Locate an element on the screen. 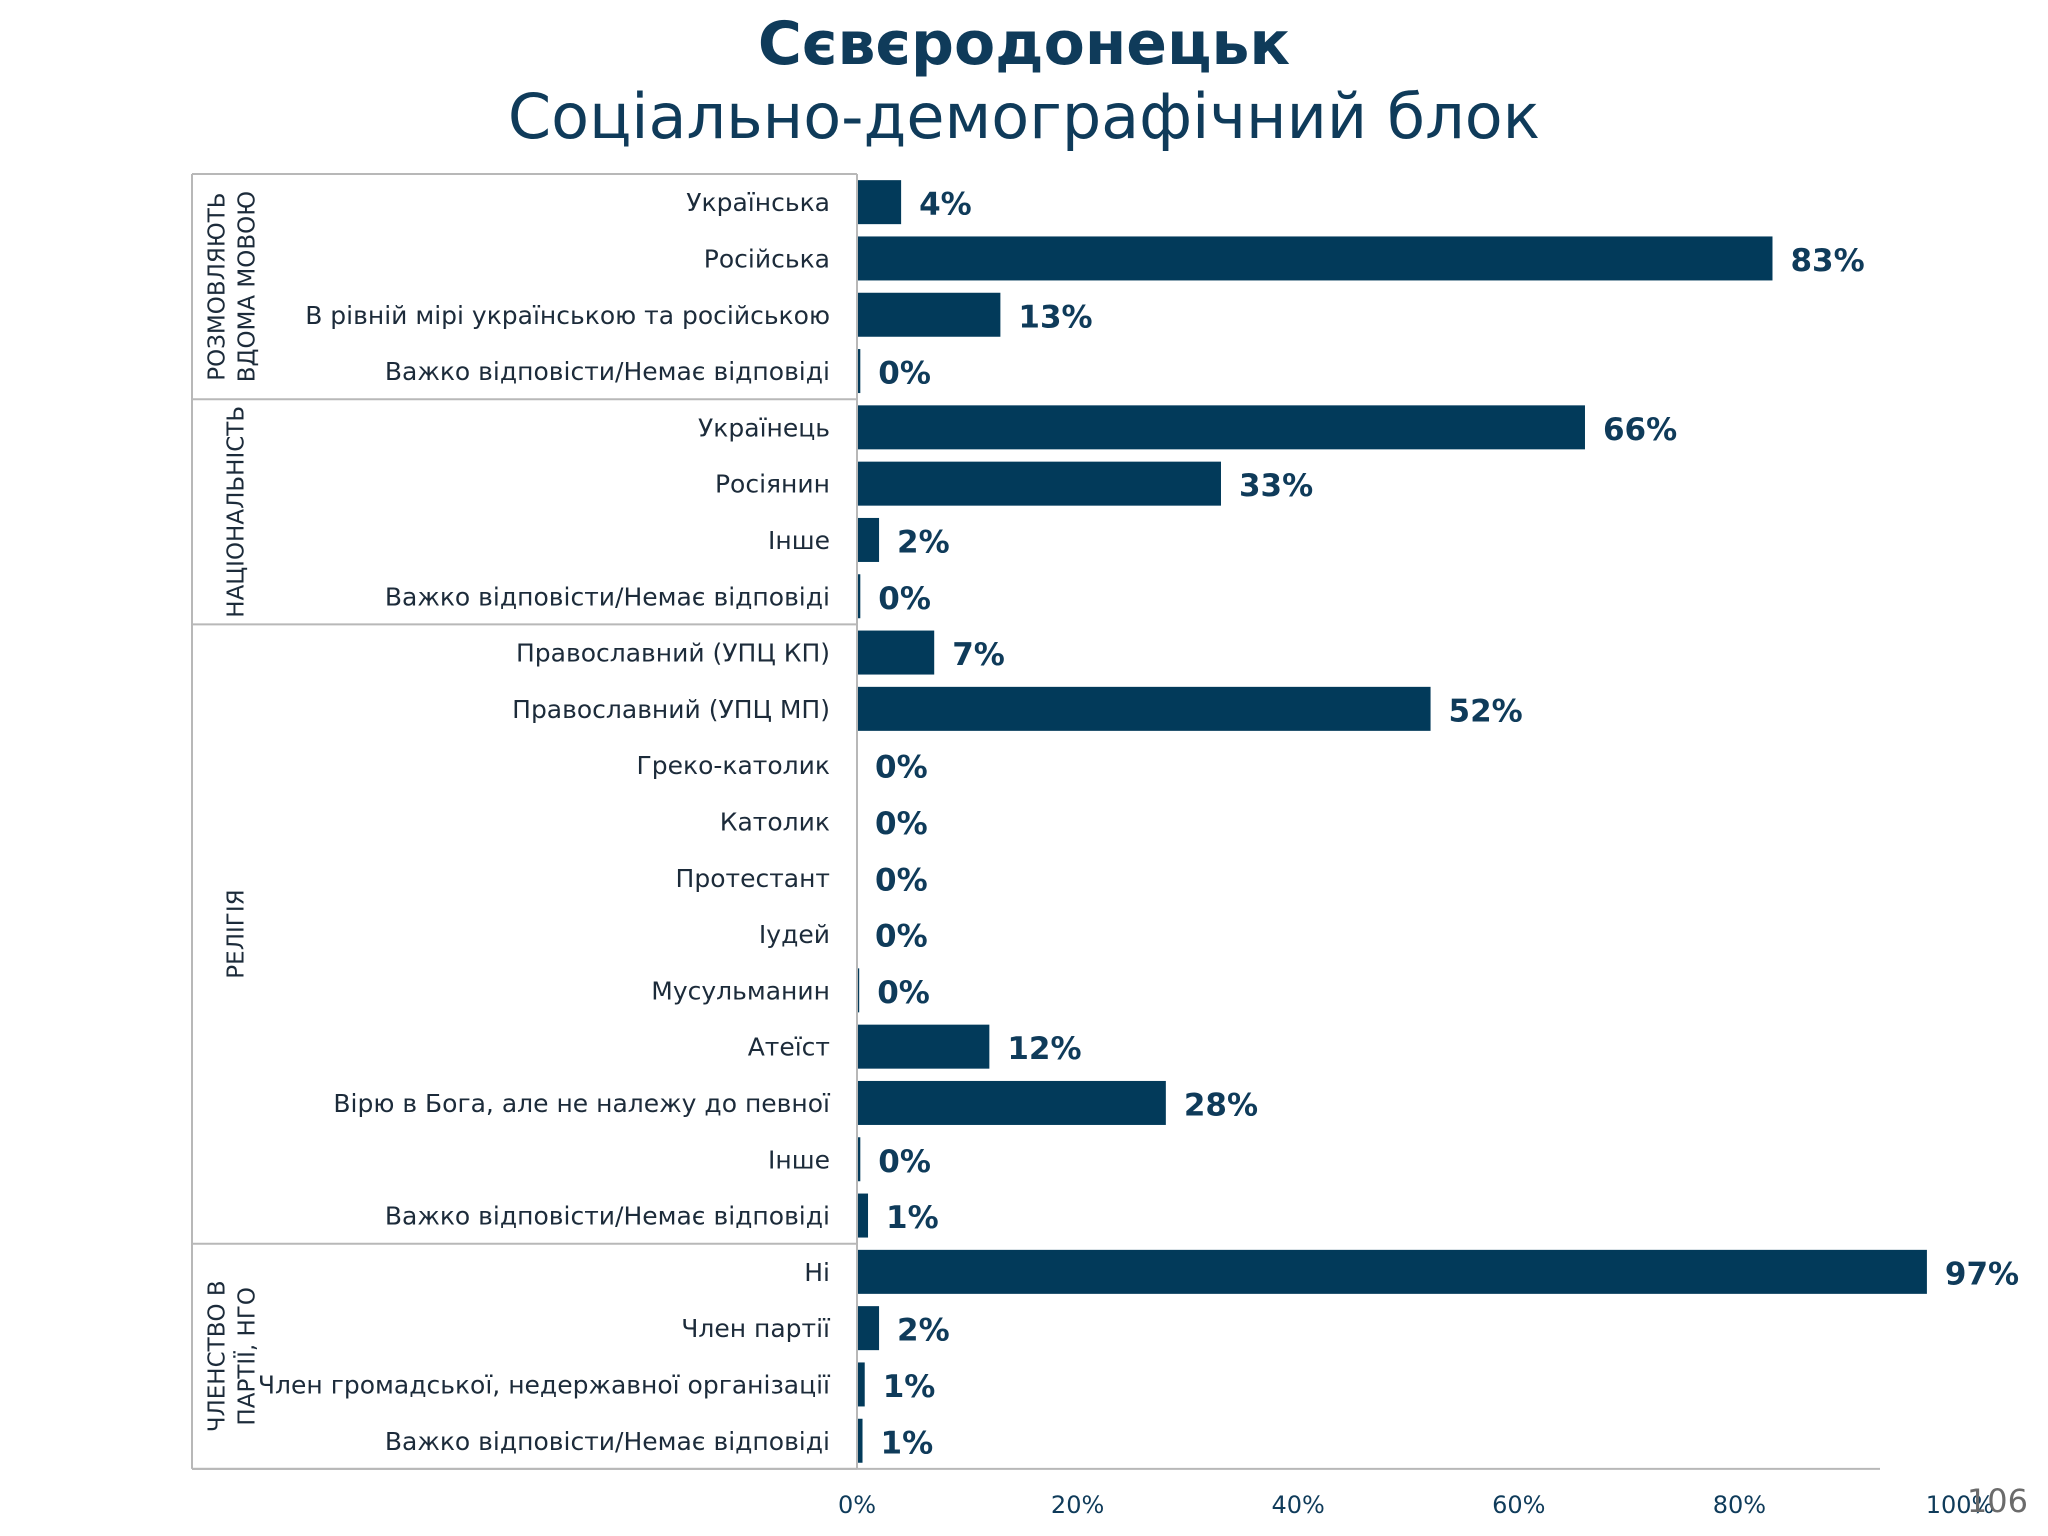 The image size is (2048, 1536). category-label: Російська is located at coordinates (767, 258).